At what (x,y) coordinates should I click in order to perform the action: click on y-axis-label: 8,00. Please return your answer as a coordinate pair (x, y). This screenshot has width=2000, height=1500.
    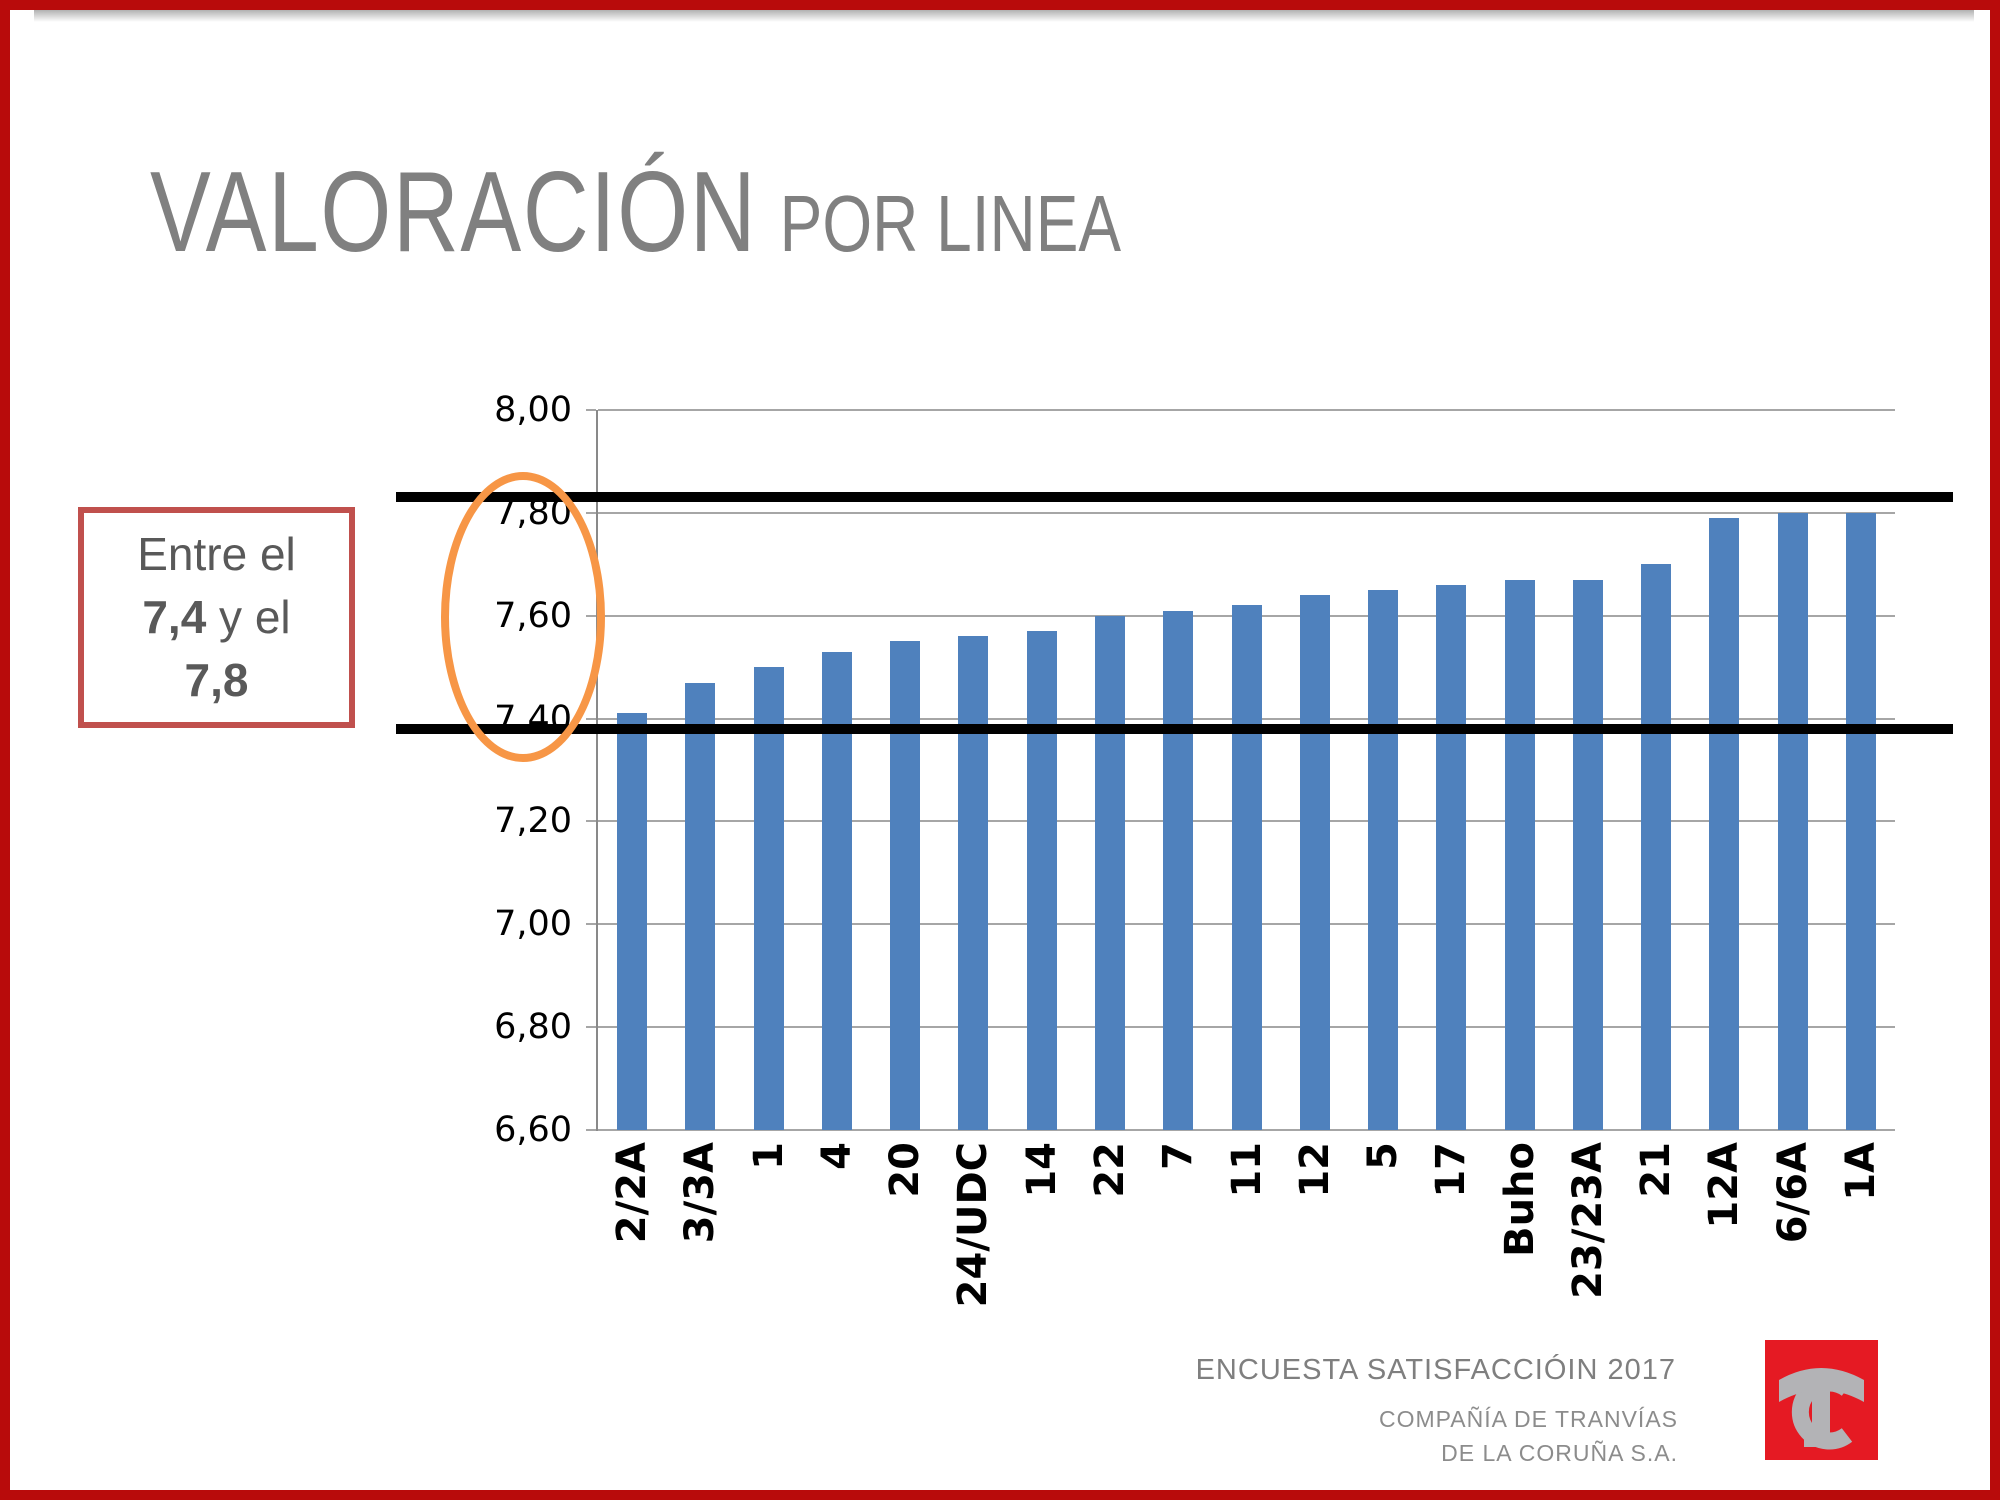
    Looking at the image, I should click on (533, 410).